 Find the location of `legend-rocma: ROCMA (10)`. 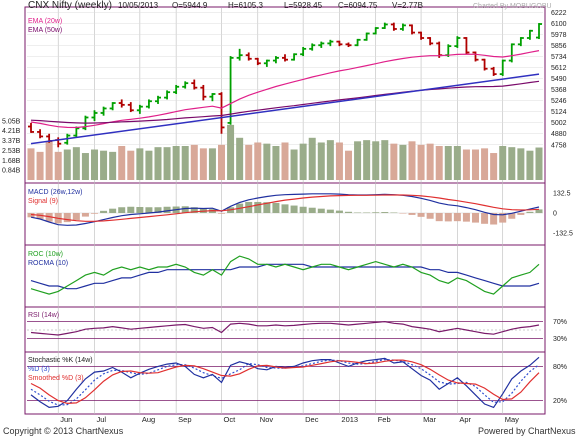

legend-rocma: ROCMA (10) is located at coordinates (48, 263).